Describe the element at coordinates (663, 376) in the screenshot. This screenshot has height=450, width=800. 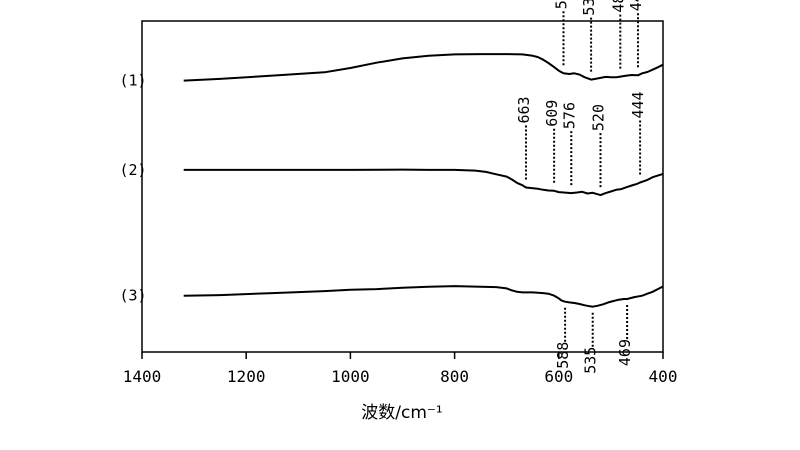
I see `x-tick-label-400: 400` at that location.